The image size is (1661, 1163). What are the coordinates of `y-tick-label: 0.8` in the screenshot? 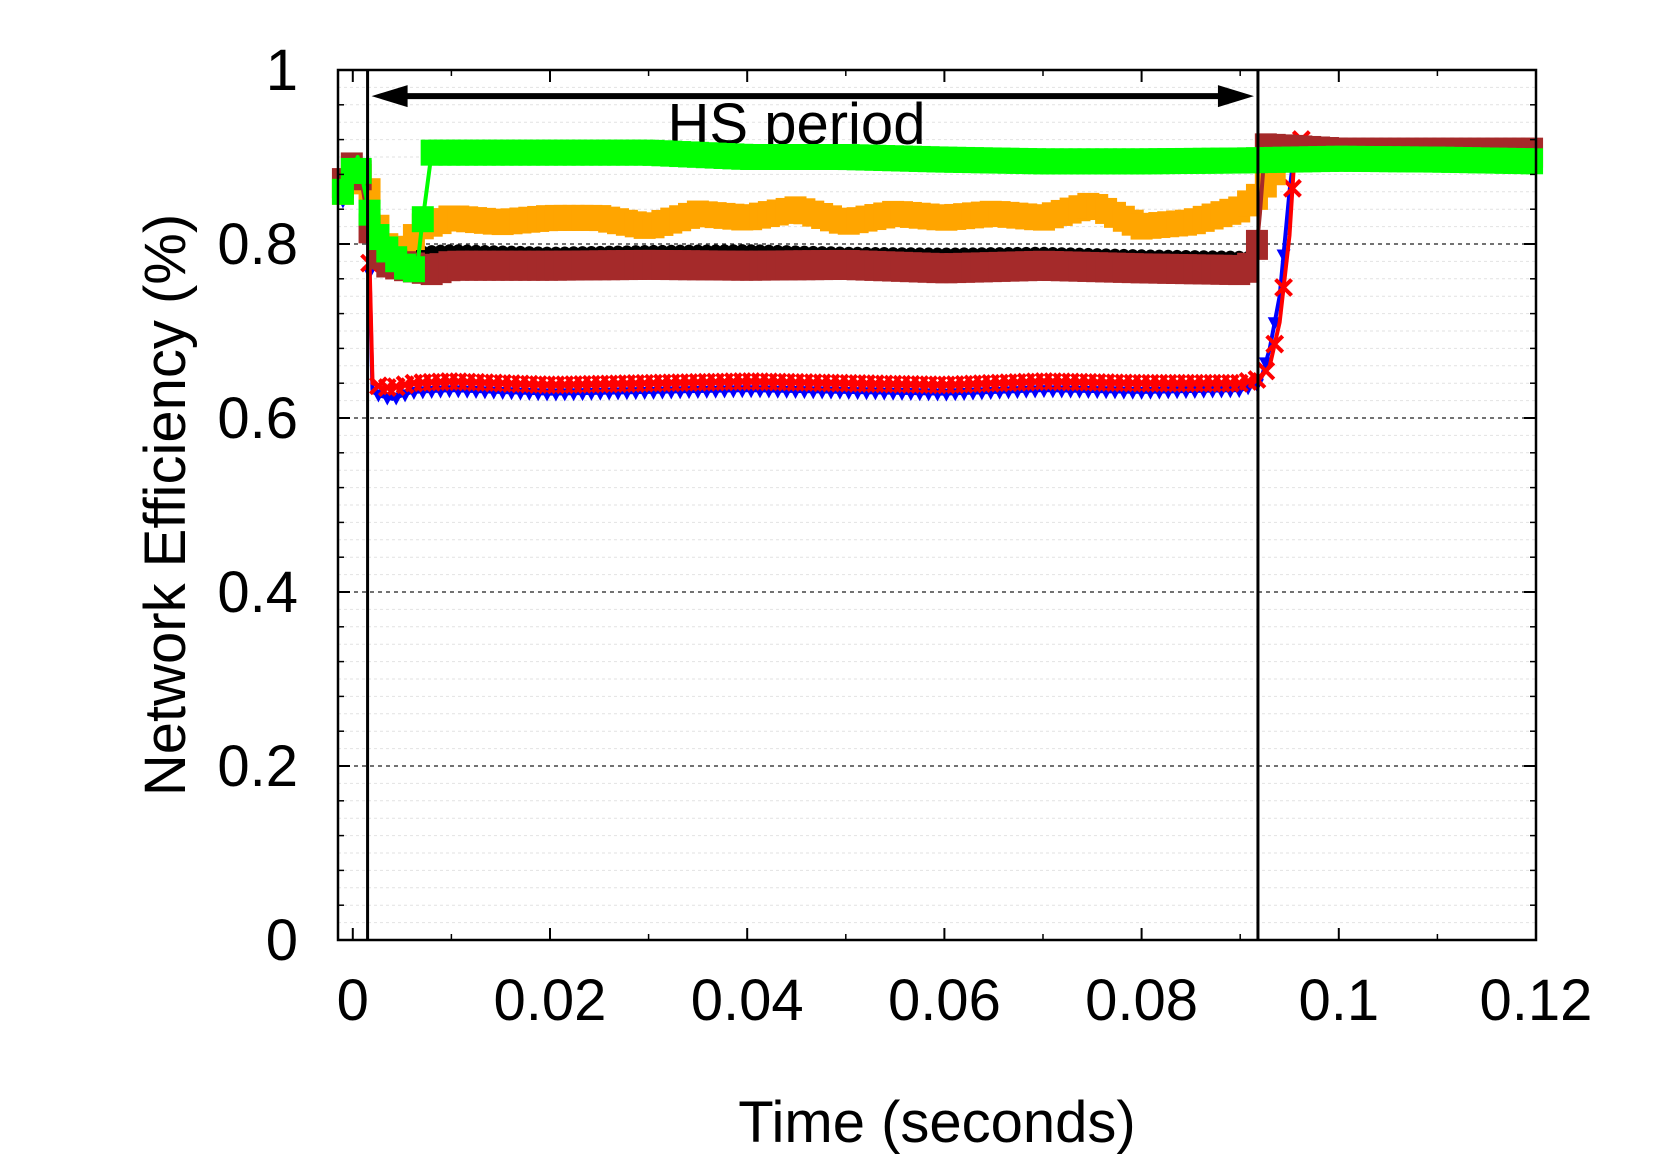 It's located at (257, 244).